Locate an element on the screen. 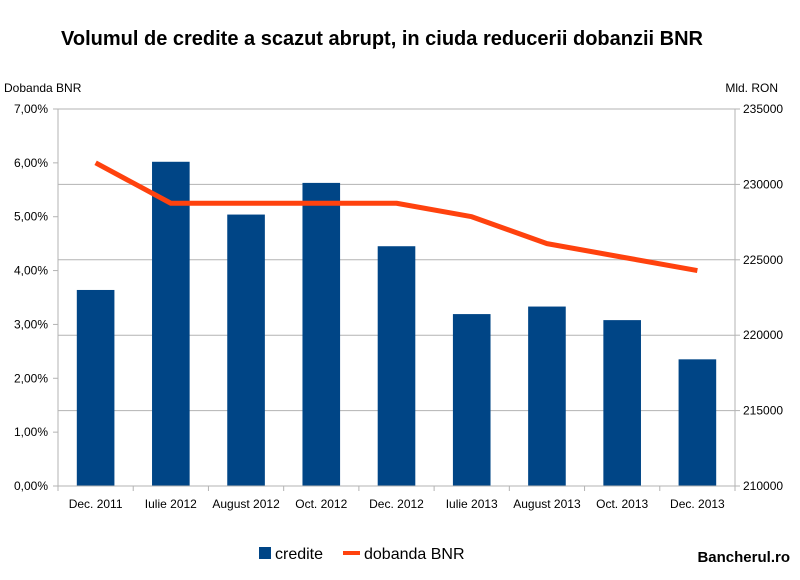 The image size is (800, 580). left-tick-label: 1,00% is located at coordinates (31, 432).